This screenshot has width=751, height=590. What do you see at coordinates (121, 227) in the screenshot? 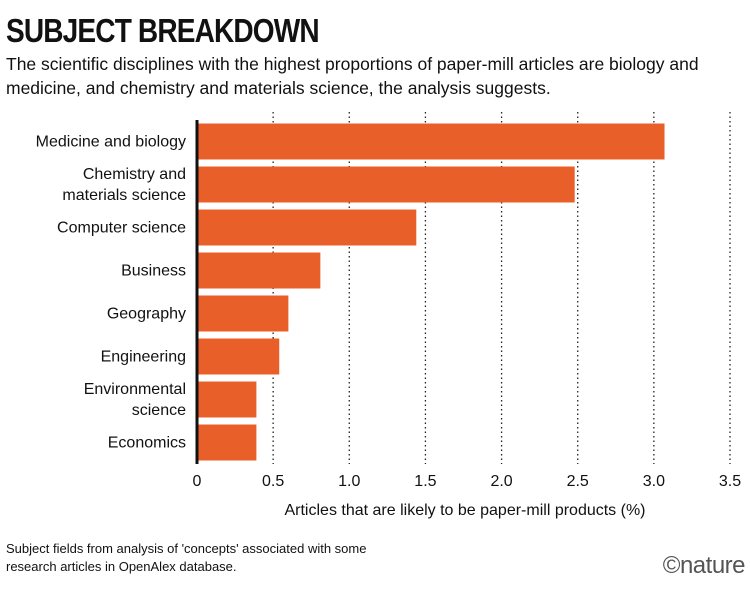
I see `y-tick-label: Computer science` at bounding box center [121, 227].